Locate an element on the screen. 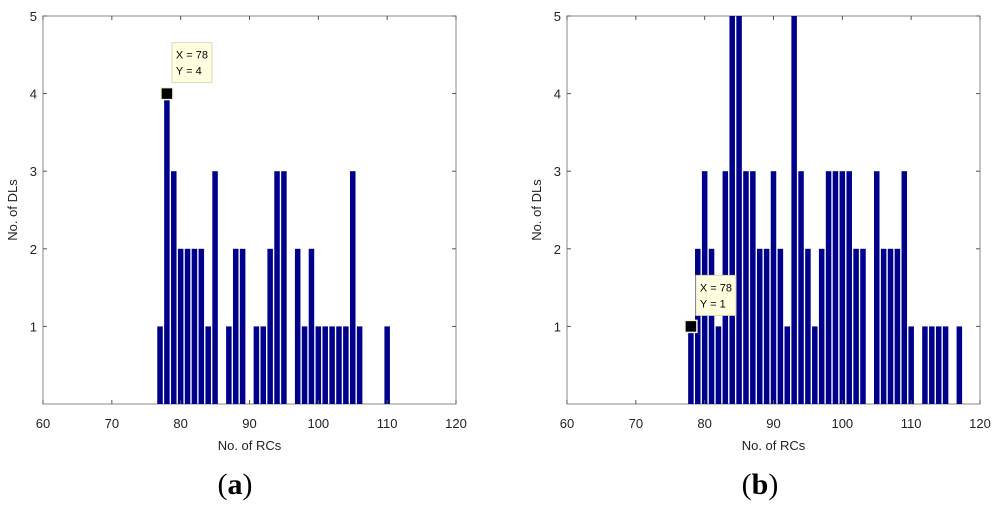  datatip-y-text: Y = 4 is located at coordinates (189, 72).